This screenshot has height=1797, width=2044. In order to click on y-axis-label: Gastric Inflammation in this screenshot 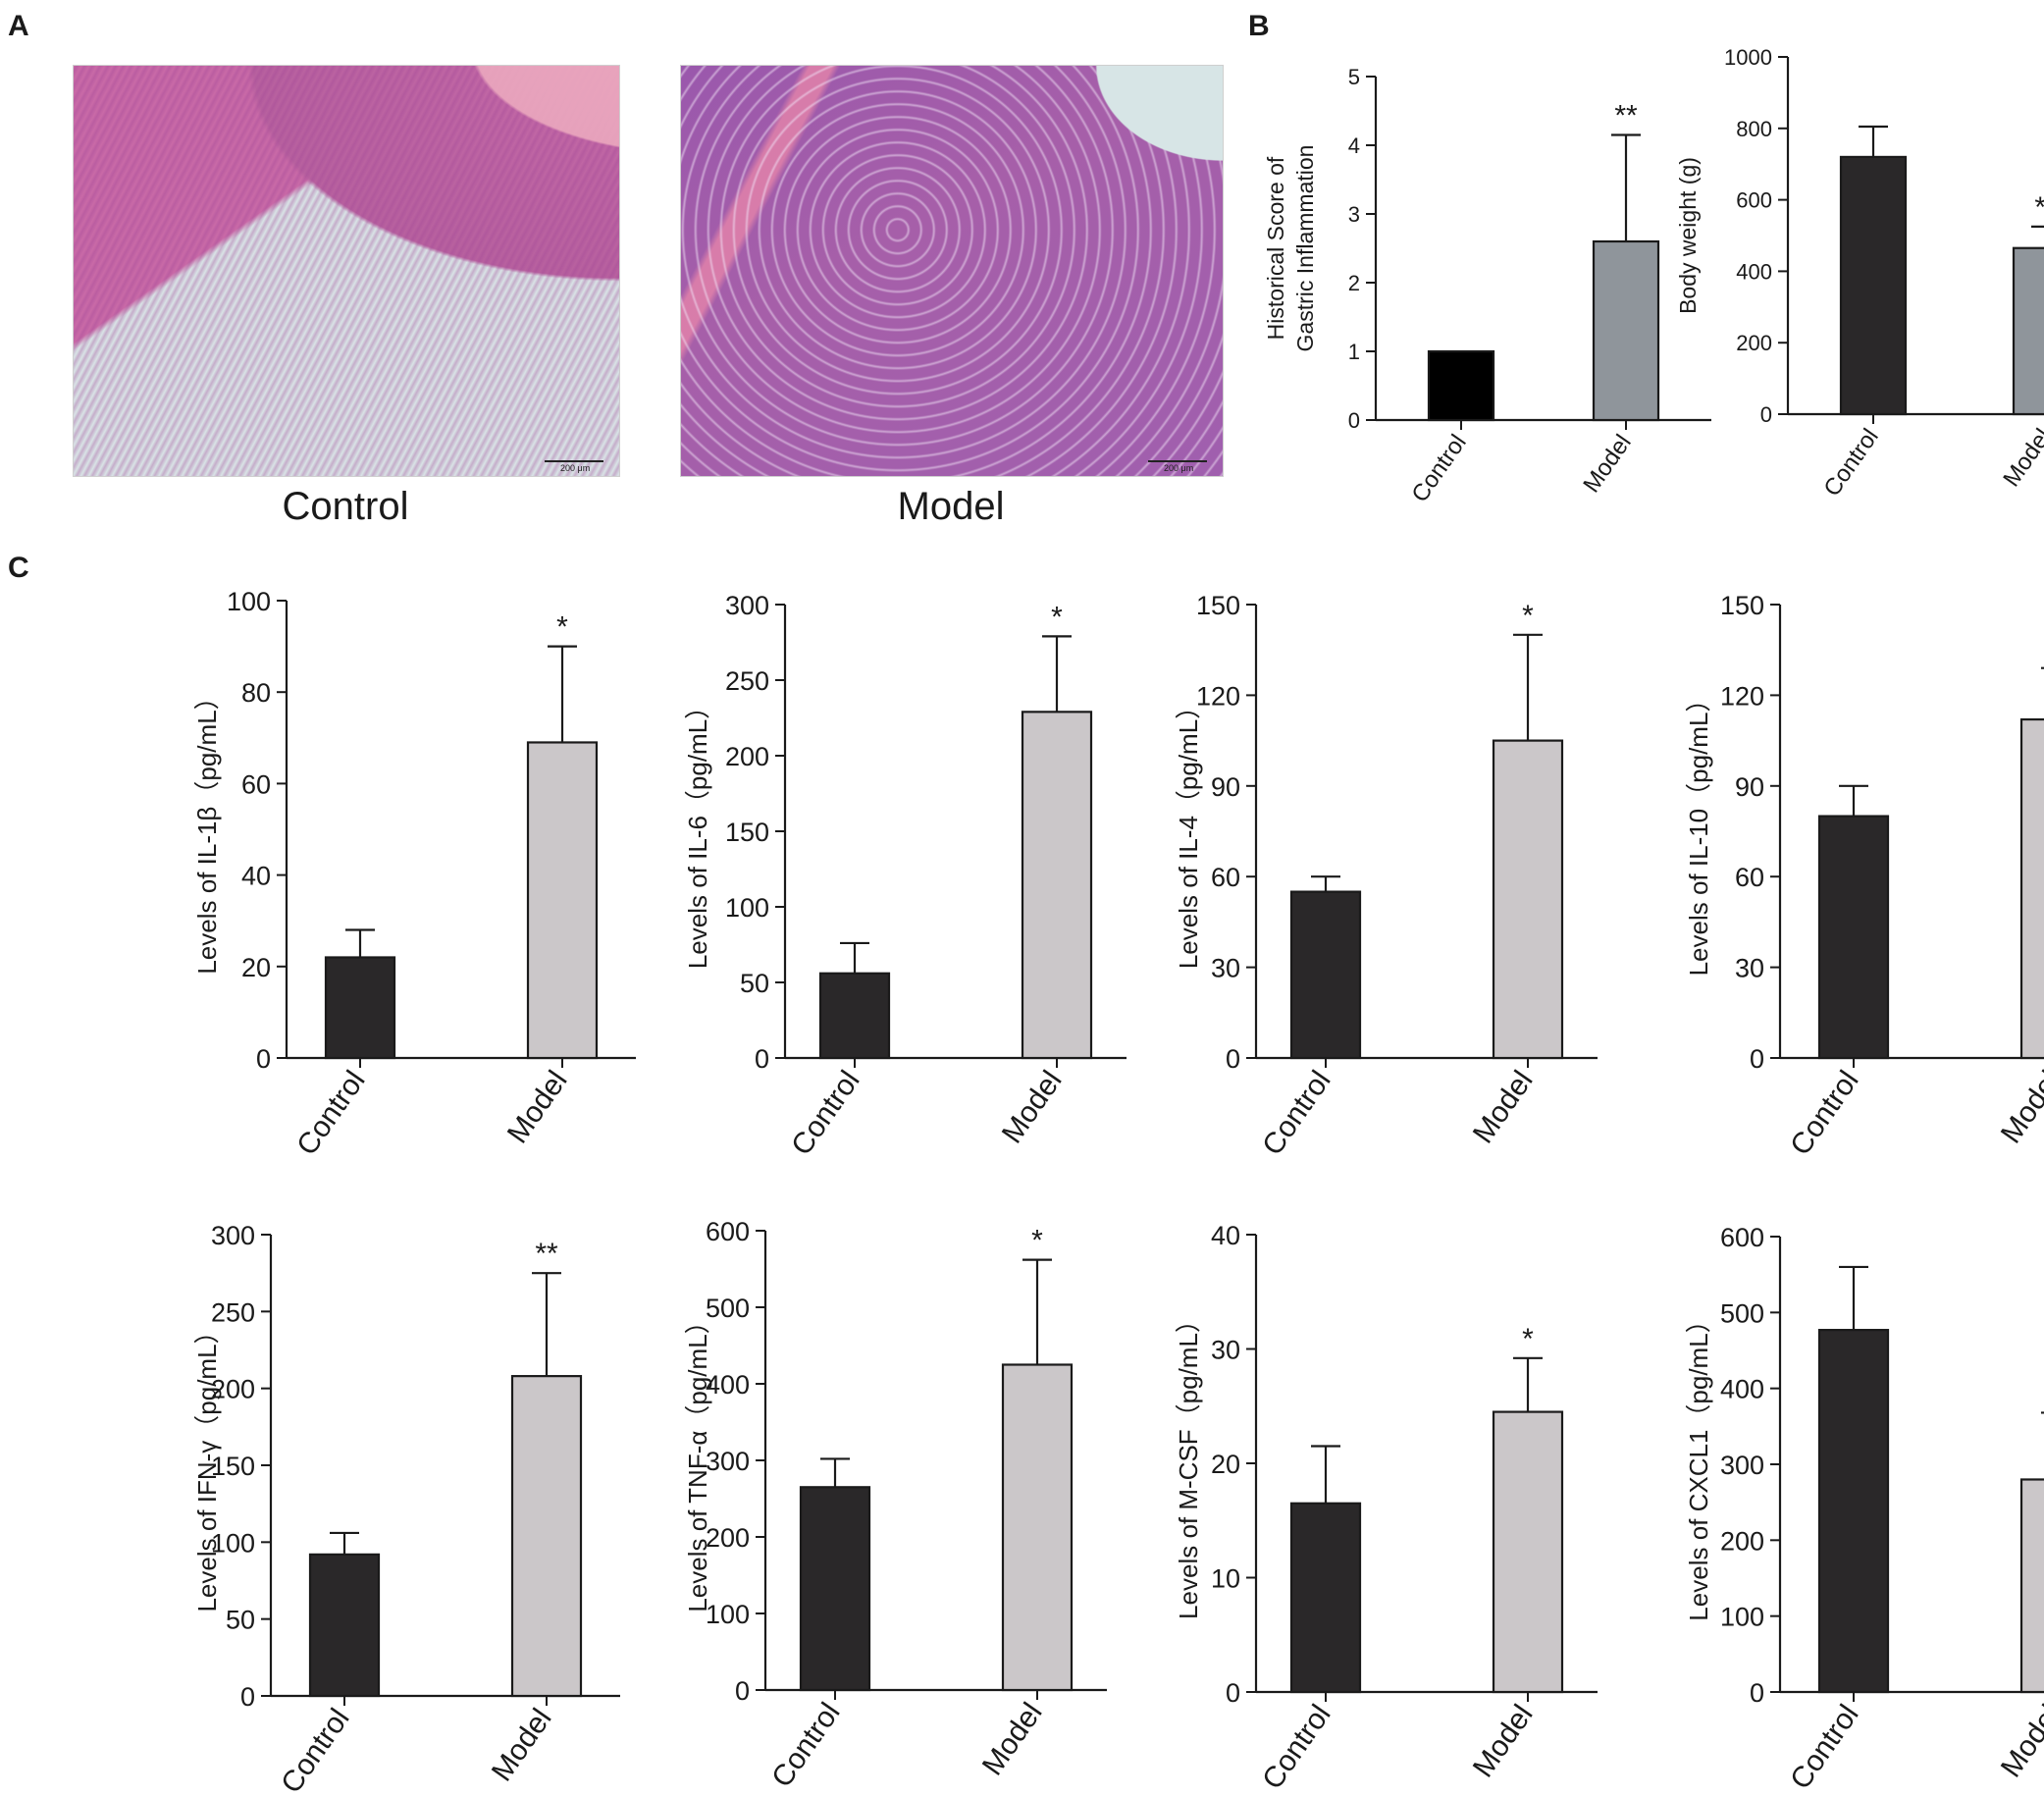, I will do `click(1305, 248)`.